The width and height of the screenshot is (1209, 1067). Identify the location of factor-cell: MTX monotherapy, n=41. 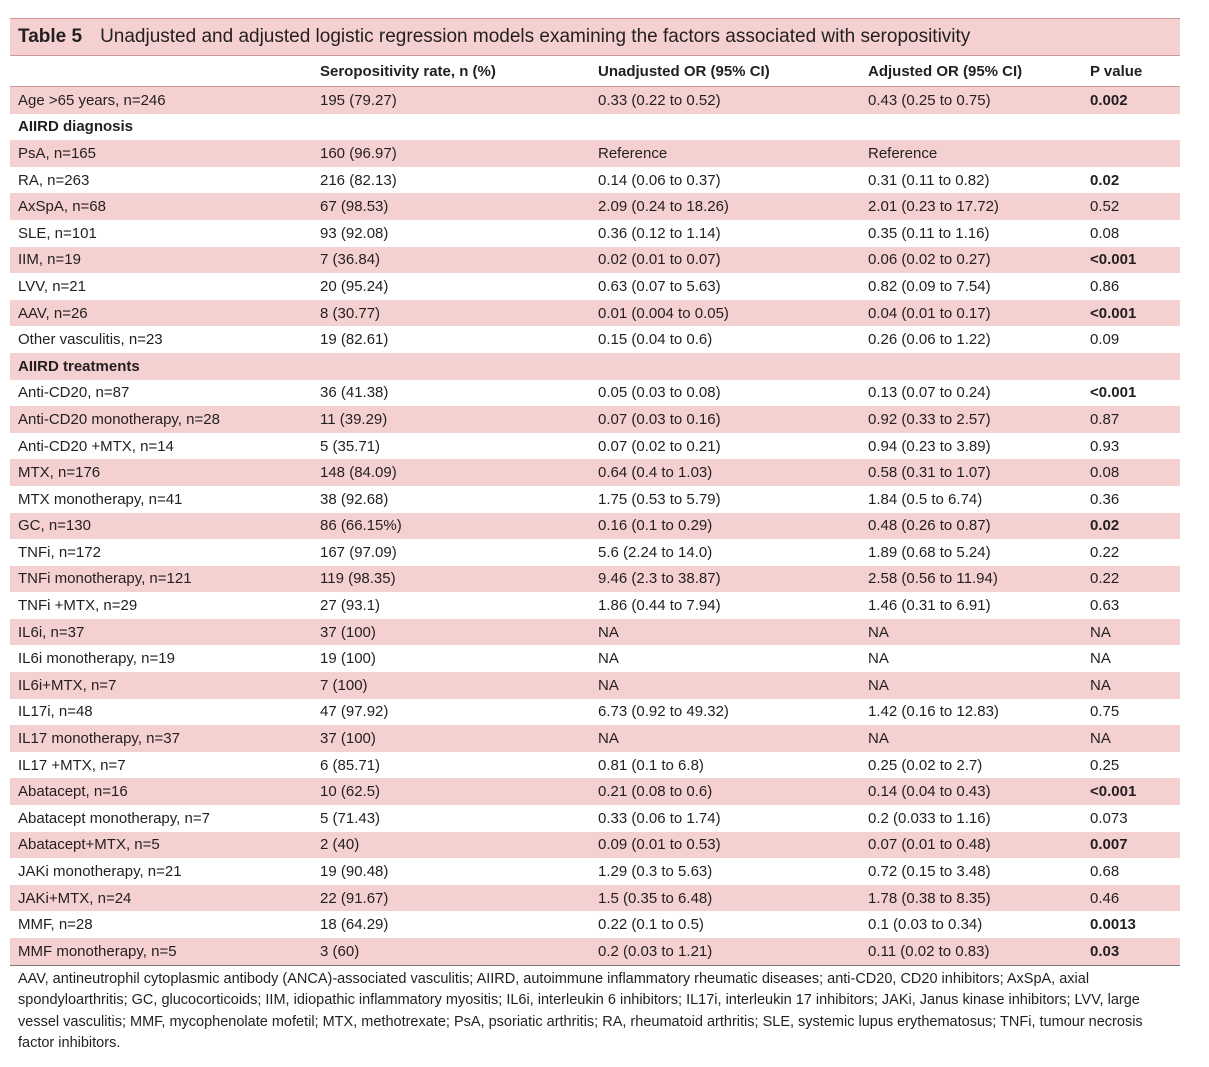
(100, 499).